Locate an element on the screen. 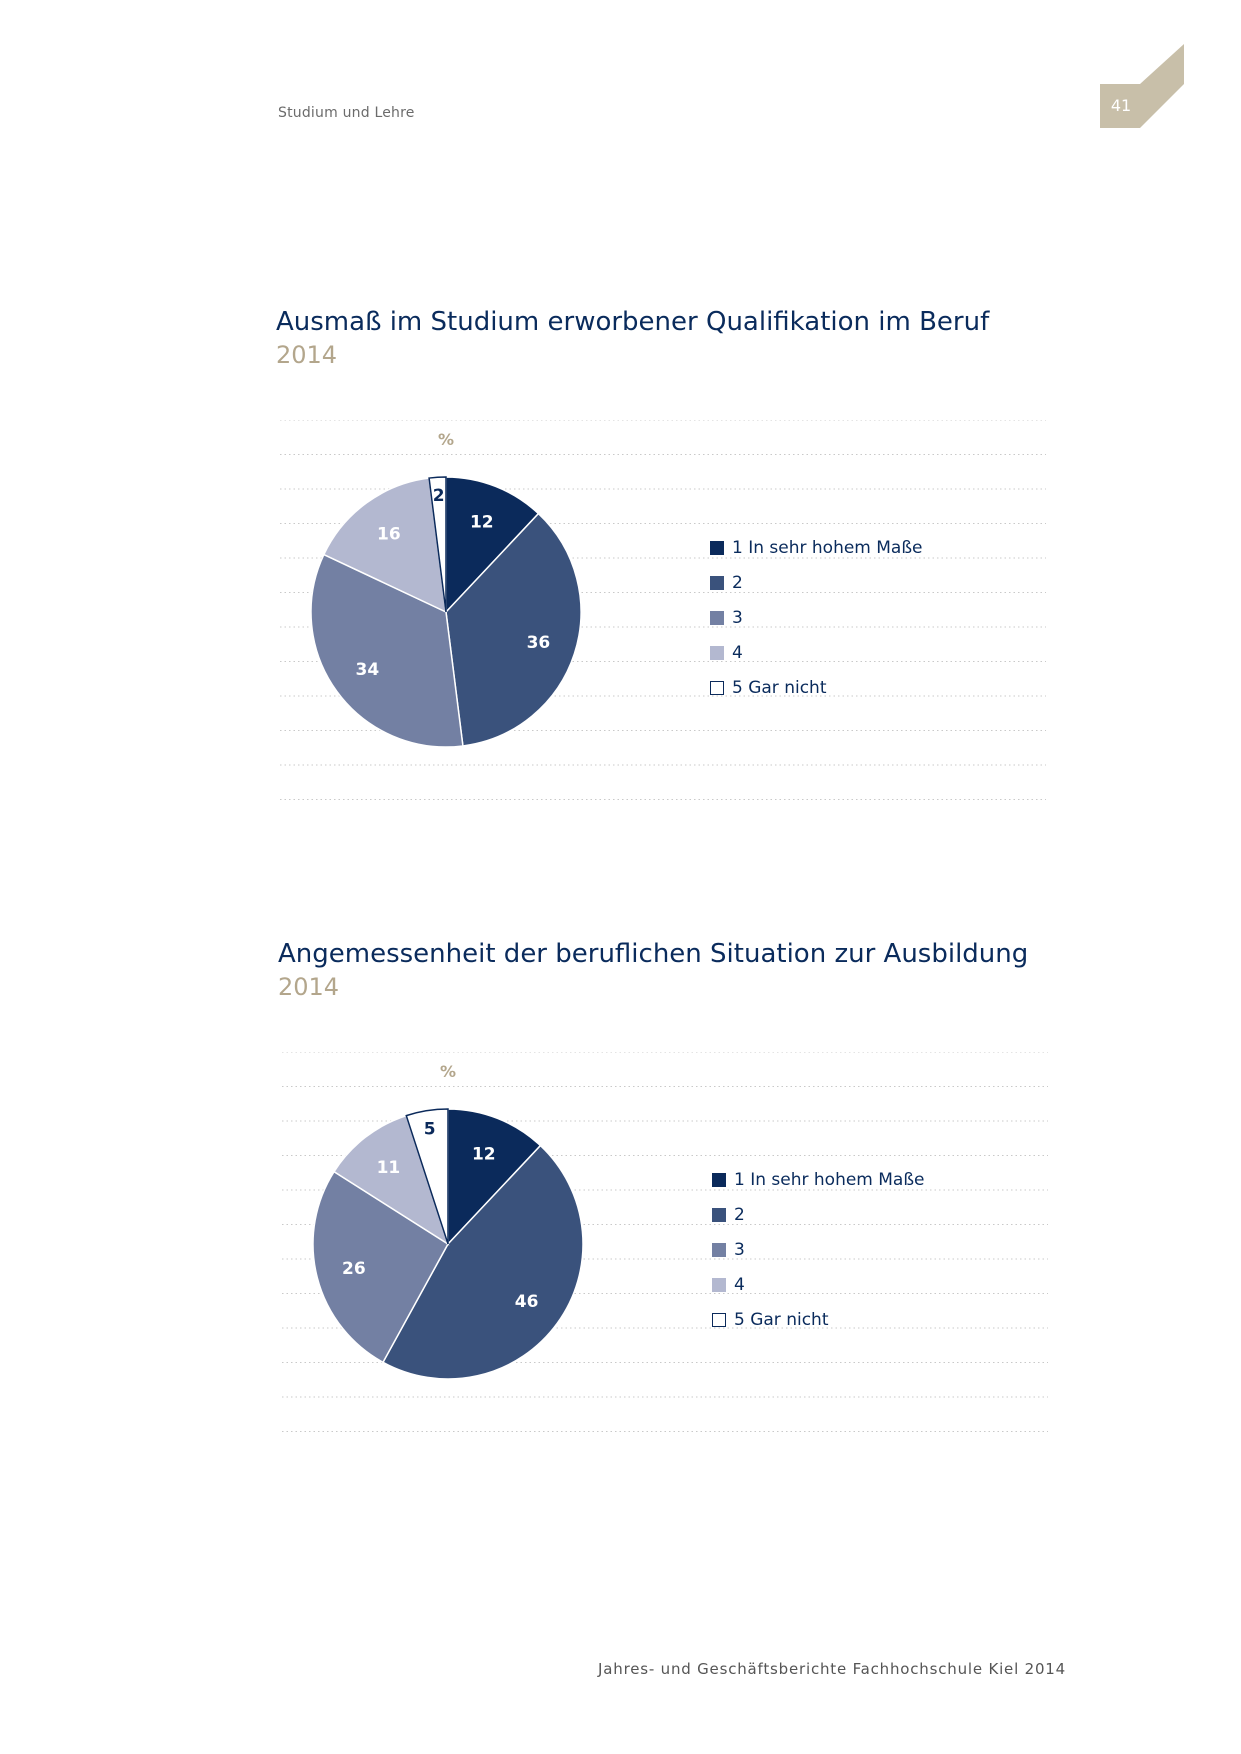 This screenshot has width=1241, height=1754. chart-2-legend: 1 In sehr hohem Maße 2 3 4 5 Gar nicht is located at coordinates (818, 1249).